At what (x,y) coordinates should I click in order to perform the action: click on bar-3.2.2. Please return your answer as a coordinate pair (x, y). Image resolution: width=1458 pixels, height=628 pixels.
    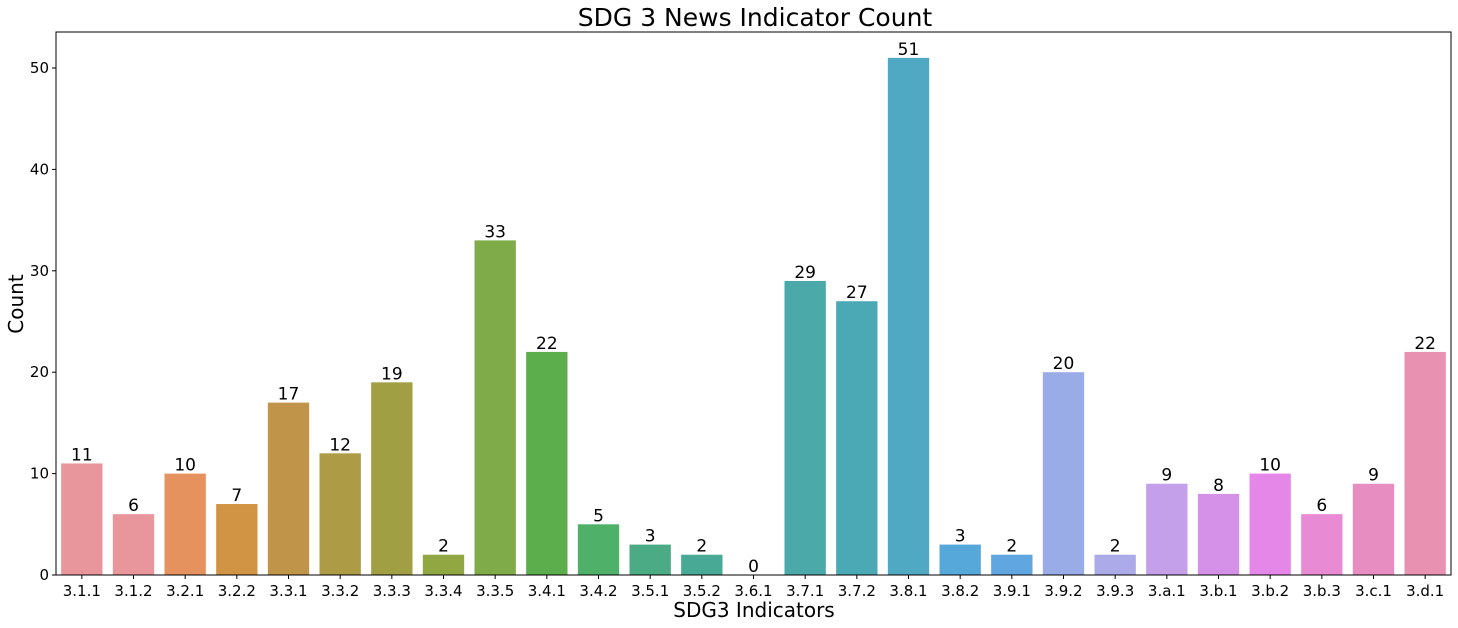
    Looking at the image, I should click on (237, 539).